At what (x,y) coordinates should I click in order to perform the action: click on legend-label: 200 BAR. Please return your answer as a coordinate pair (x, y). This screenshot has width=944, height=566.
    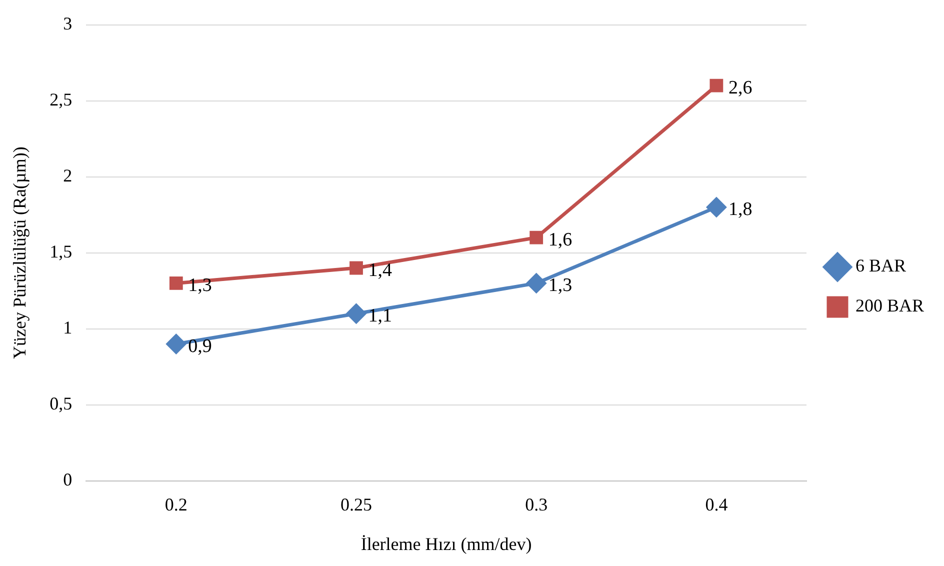
    Looking at the image, I should click on (889, 306).